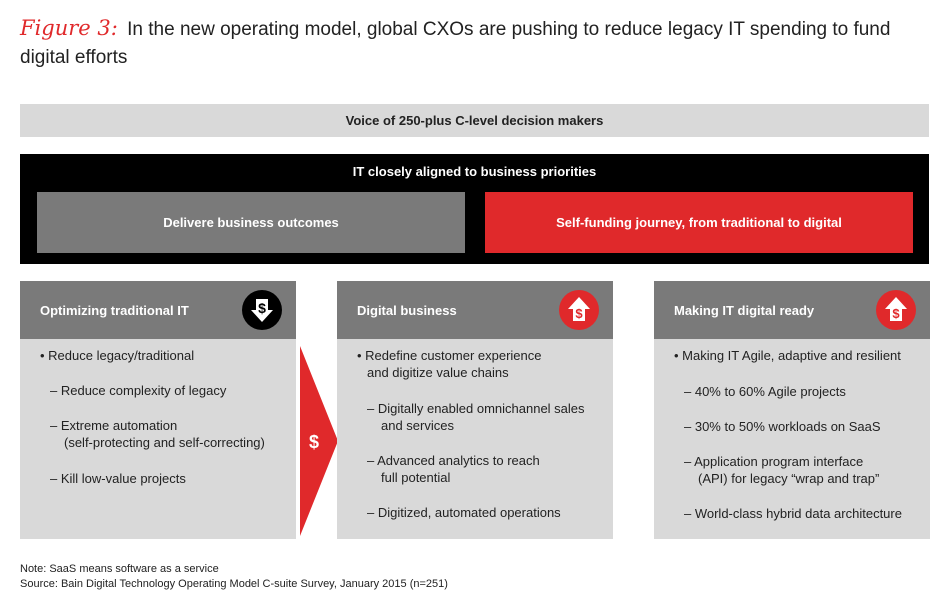  What do you see at coordinates (464, 512) in the screenshot?
I see `bullet-line: – Digitized, automated operations` at bounding box center [464, 512].